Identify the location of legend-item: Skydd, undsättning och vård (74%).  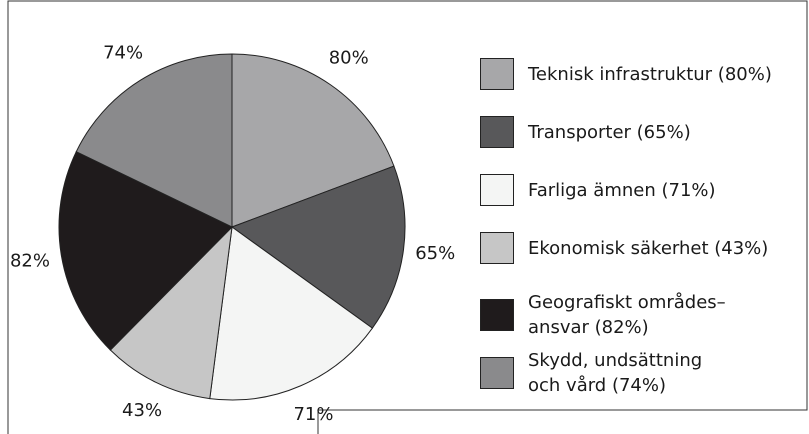
(591, 373).